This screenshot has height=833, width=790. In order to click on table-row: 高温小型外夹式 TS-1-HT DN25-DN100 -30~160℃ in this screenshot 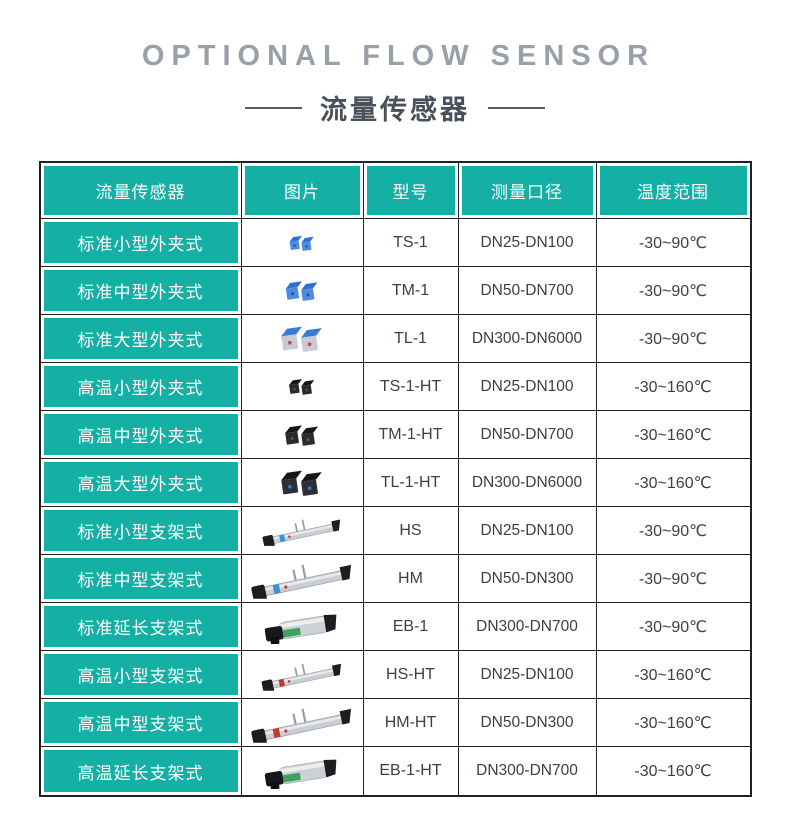, I will do `click(395, 387)`.